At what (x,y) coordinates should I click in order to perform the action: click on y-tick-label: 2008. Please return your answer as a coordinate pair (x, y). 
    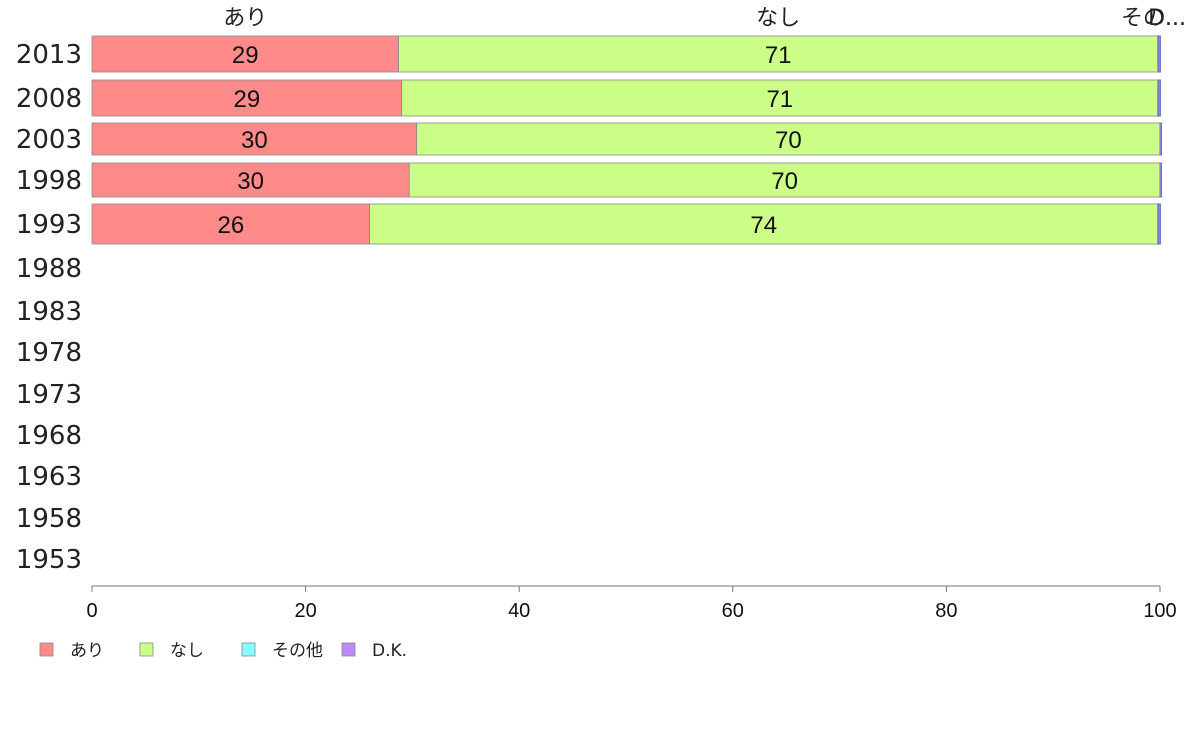
    Looking at the image, I should click on (49, 99).